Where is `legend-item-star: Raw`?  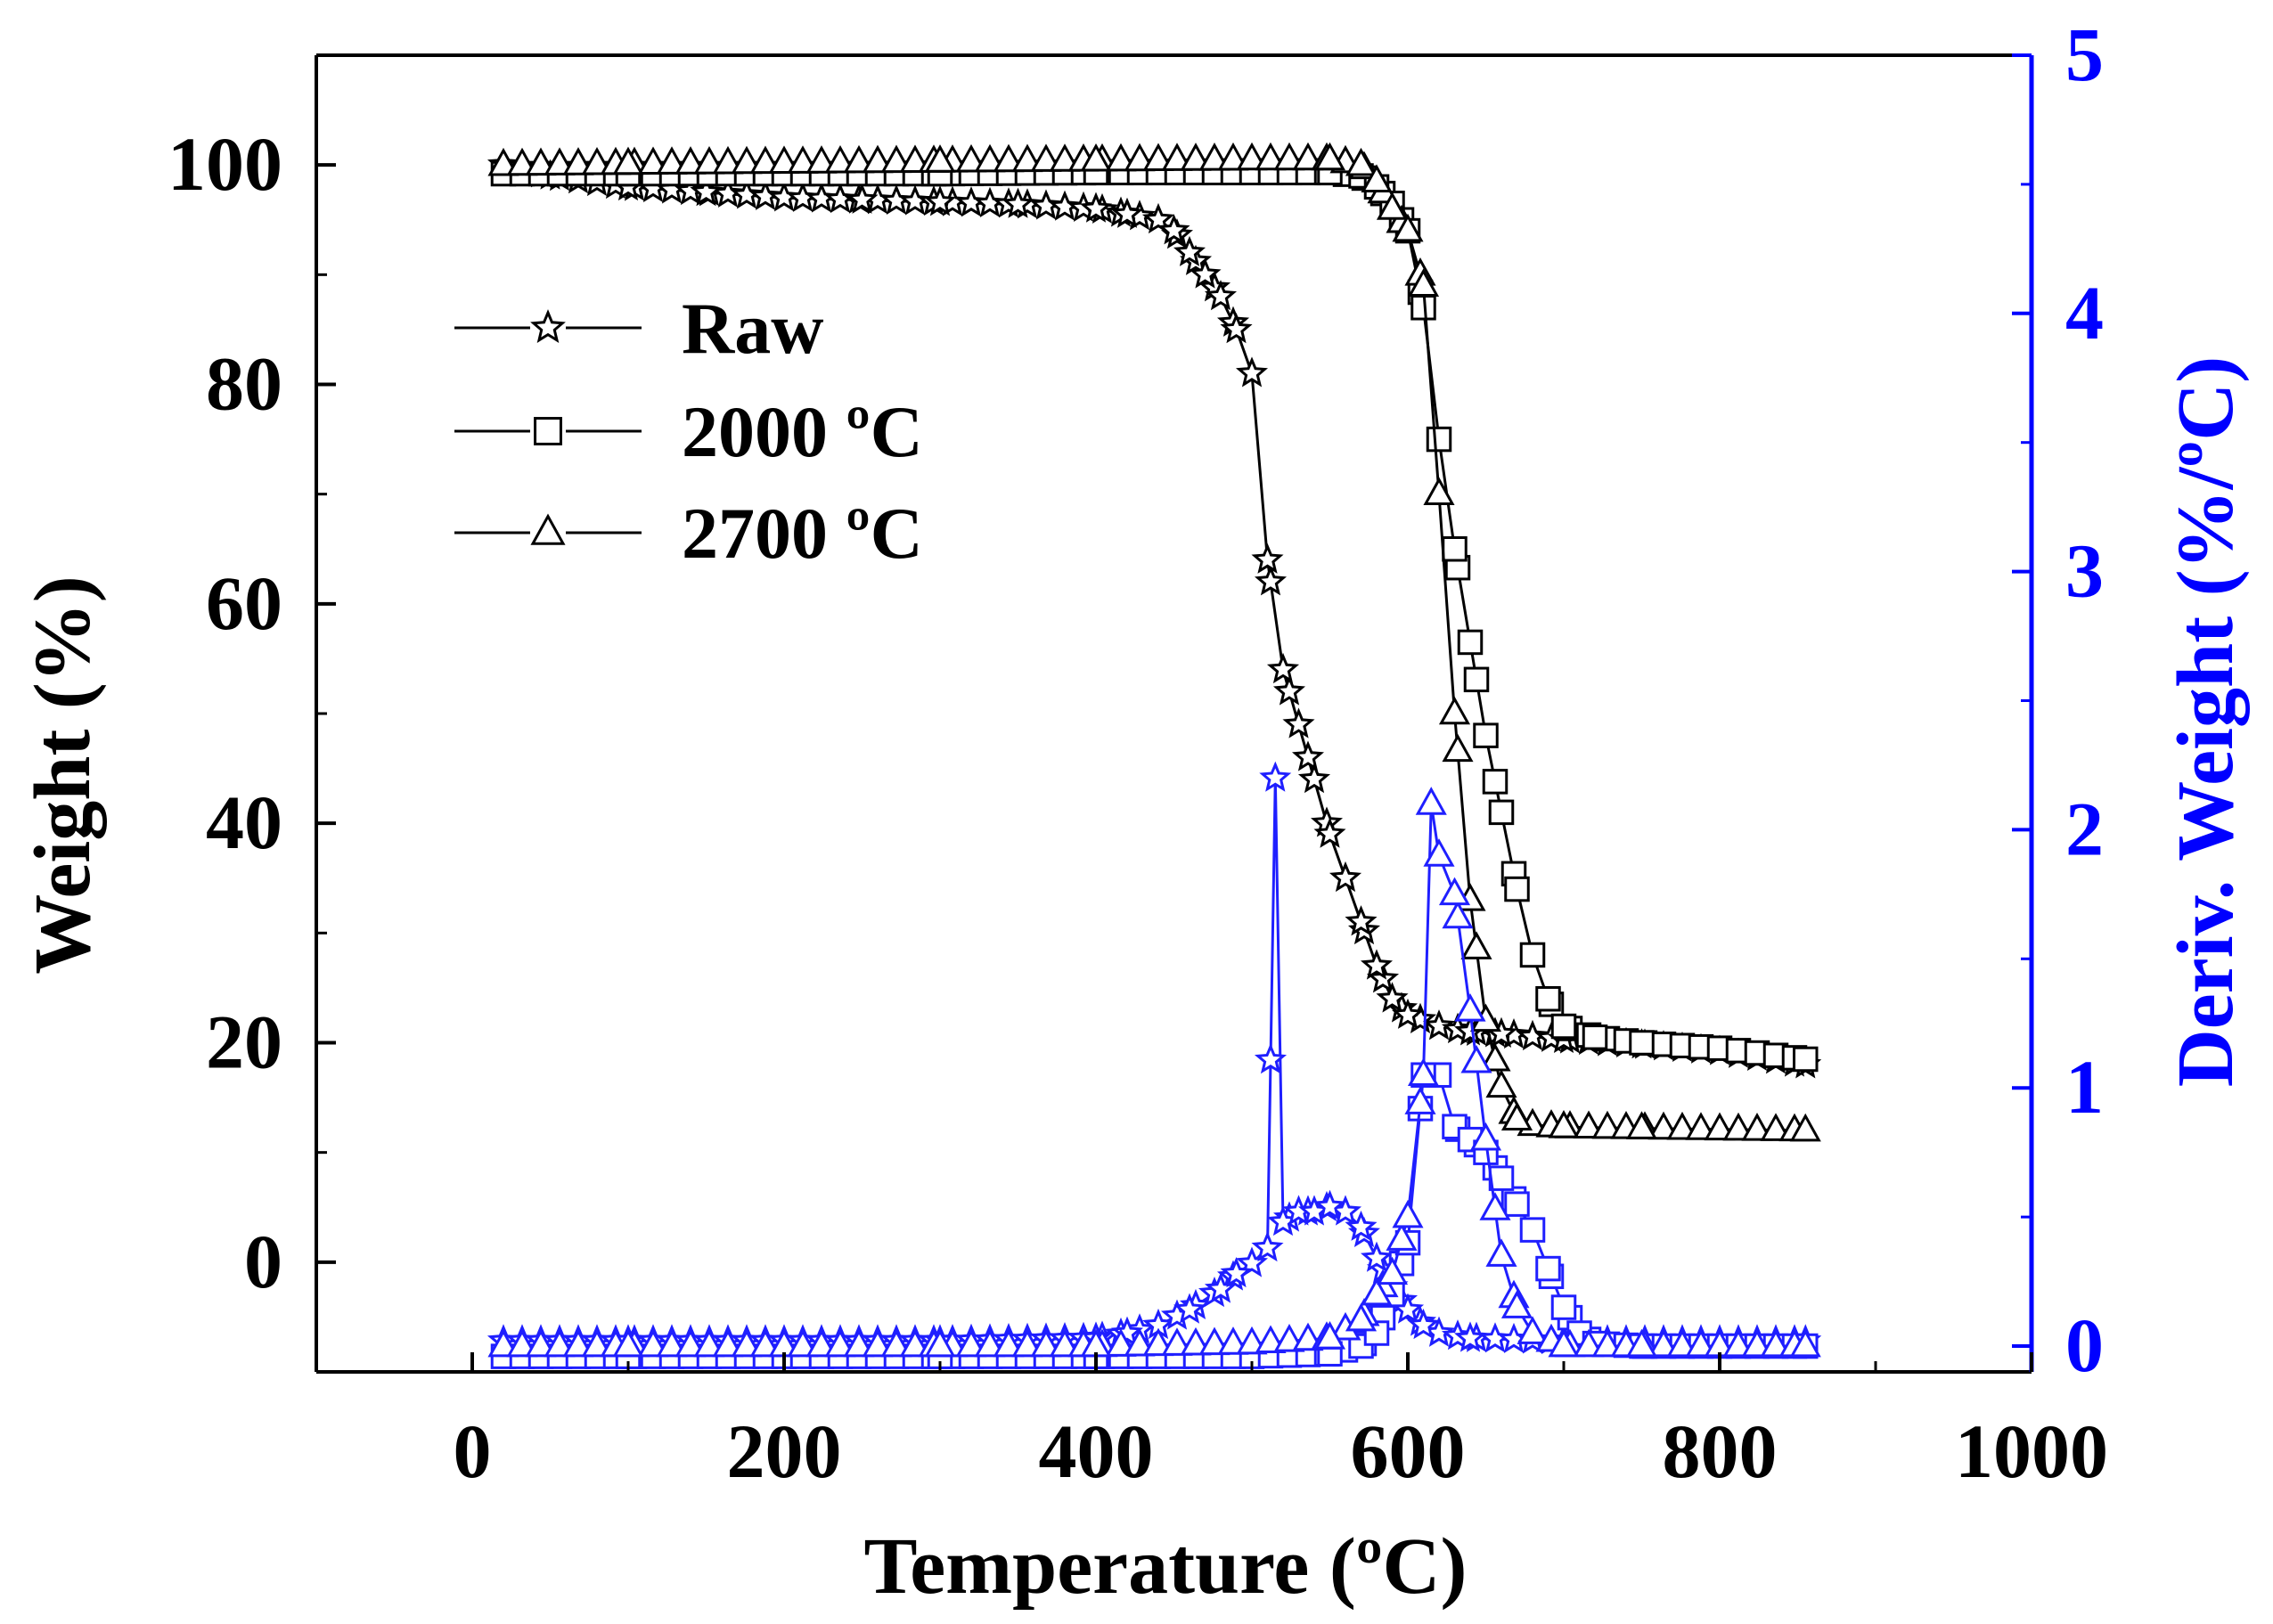
legend-item-star: Raw is located at coordinates (638, 328).